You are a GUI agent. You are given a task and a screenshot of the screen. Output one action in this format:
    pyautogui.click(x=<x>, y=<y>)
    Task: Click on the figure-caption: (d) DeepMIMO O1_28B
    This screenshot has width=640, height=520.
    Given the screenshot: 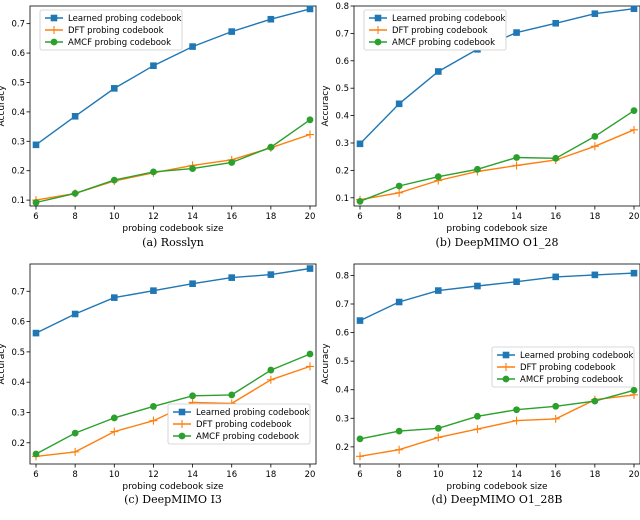 What is the action you would take?
    pyautogui.click(x=497, y=499)
    